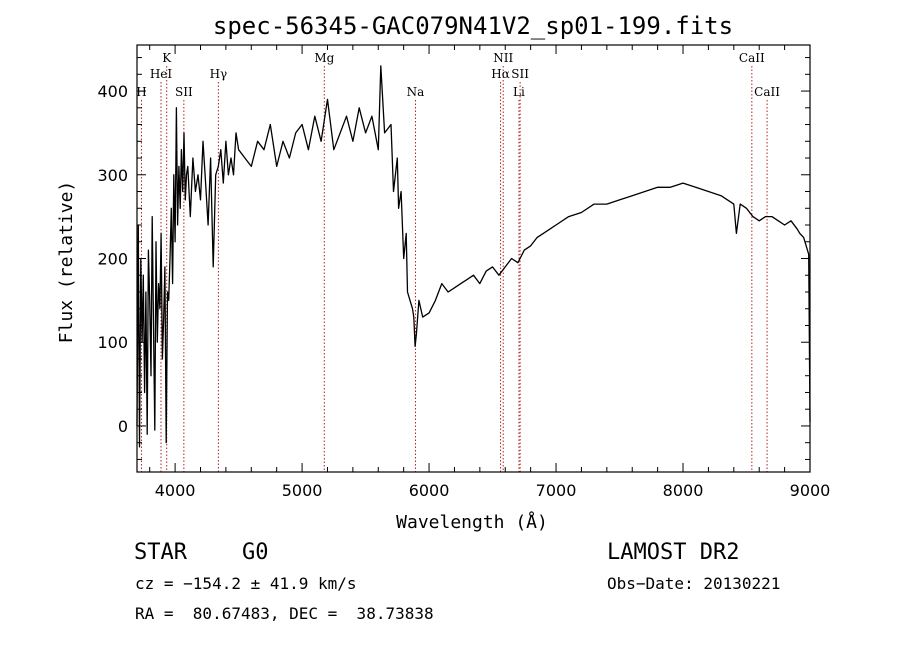 The image size is (900, 649). Describe the element at coordinates (112, 342) in the screenshot. I see `y-tick-label: 100` at that location.